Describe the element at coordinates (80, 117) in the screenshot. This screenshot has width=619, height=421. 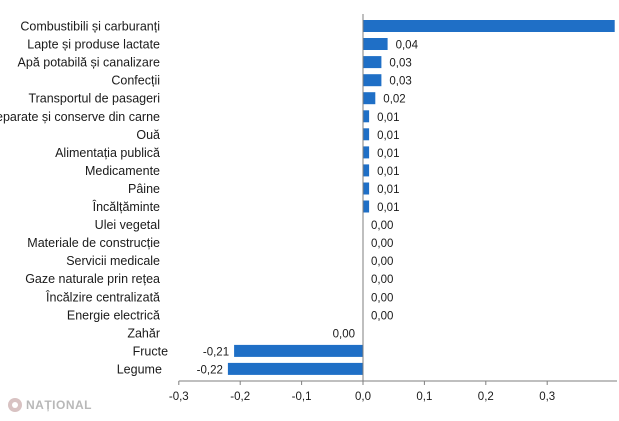
I see `category-label: Carne, preparate și conserve din carne` at that location.